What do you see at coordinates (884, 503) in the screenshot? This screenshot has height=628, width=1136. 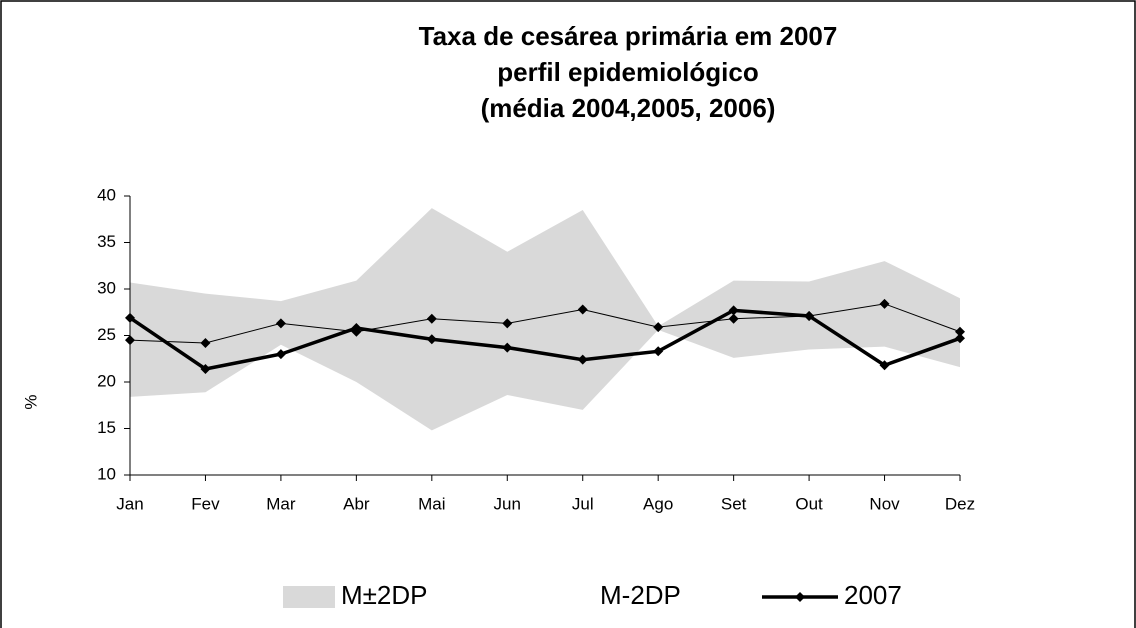 I see `x-tick-label: Nov` at bounding box center [884, 503].